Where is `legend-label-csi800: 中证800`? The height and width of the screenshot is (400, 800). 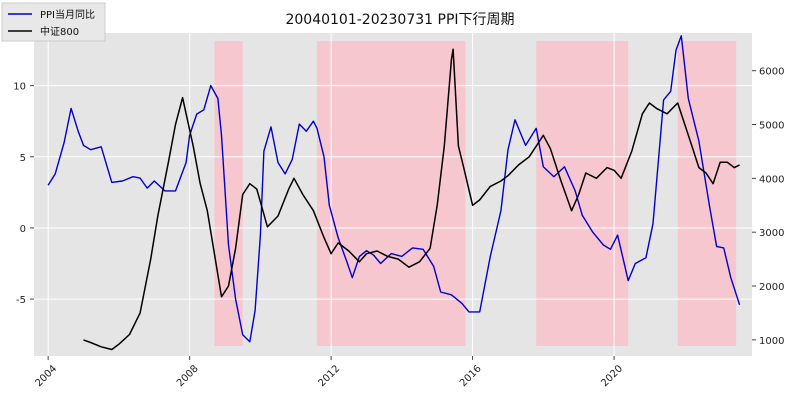
legend-label-csi800: 中证800 is located at coordinates (59, 31).